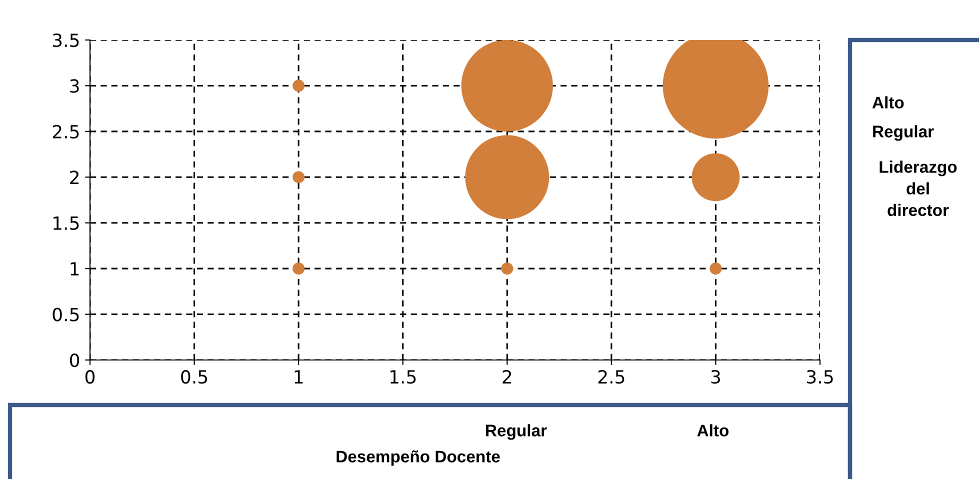 The image size is (979, 479). Describe the element at coordinates (75, 360) in the screenshot. I see `y-tick-label: 0` at that location.